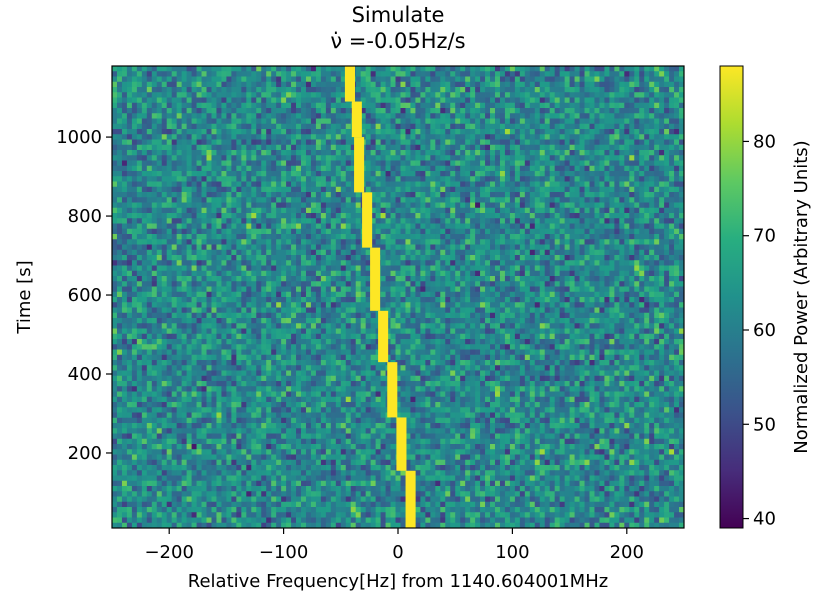 This screenshot has width=813, height=601. Describe the element at coordinates (764, 236) in the screenshot. I see `colorbar-tick-label: 70` at that location.